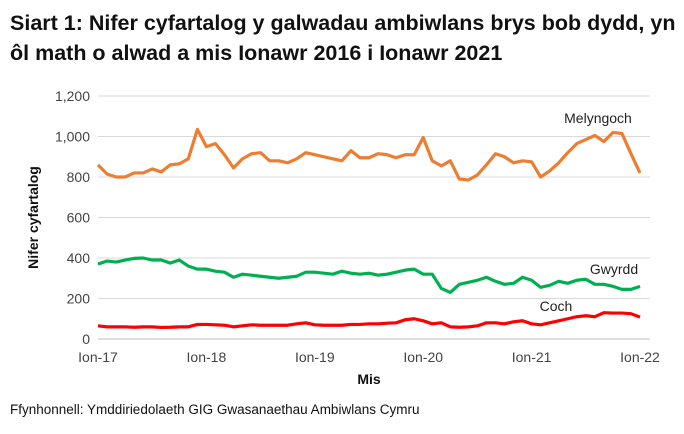 The image size is (684, 434). What do you see at coordinates (423, 357) in the screenshot?
I see `x-tick-label: Ion-20` at bounding box center [423, 357].